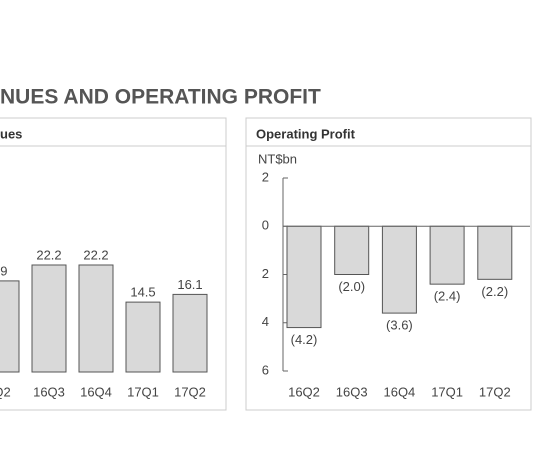 Image resolution: width=534 pixels, height=454 pixels. I want to click on y-tick-label: 6, so click(265, 369).